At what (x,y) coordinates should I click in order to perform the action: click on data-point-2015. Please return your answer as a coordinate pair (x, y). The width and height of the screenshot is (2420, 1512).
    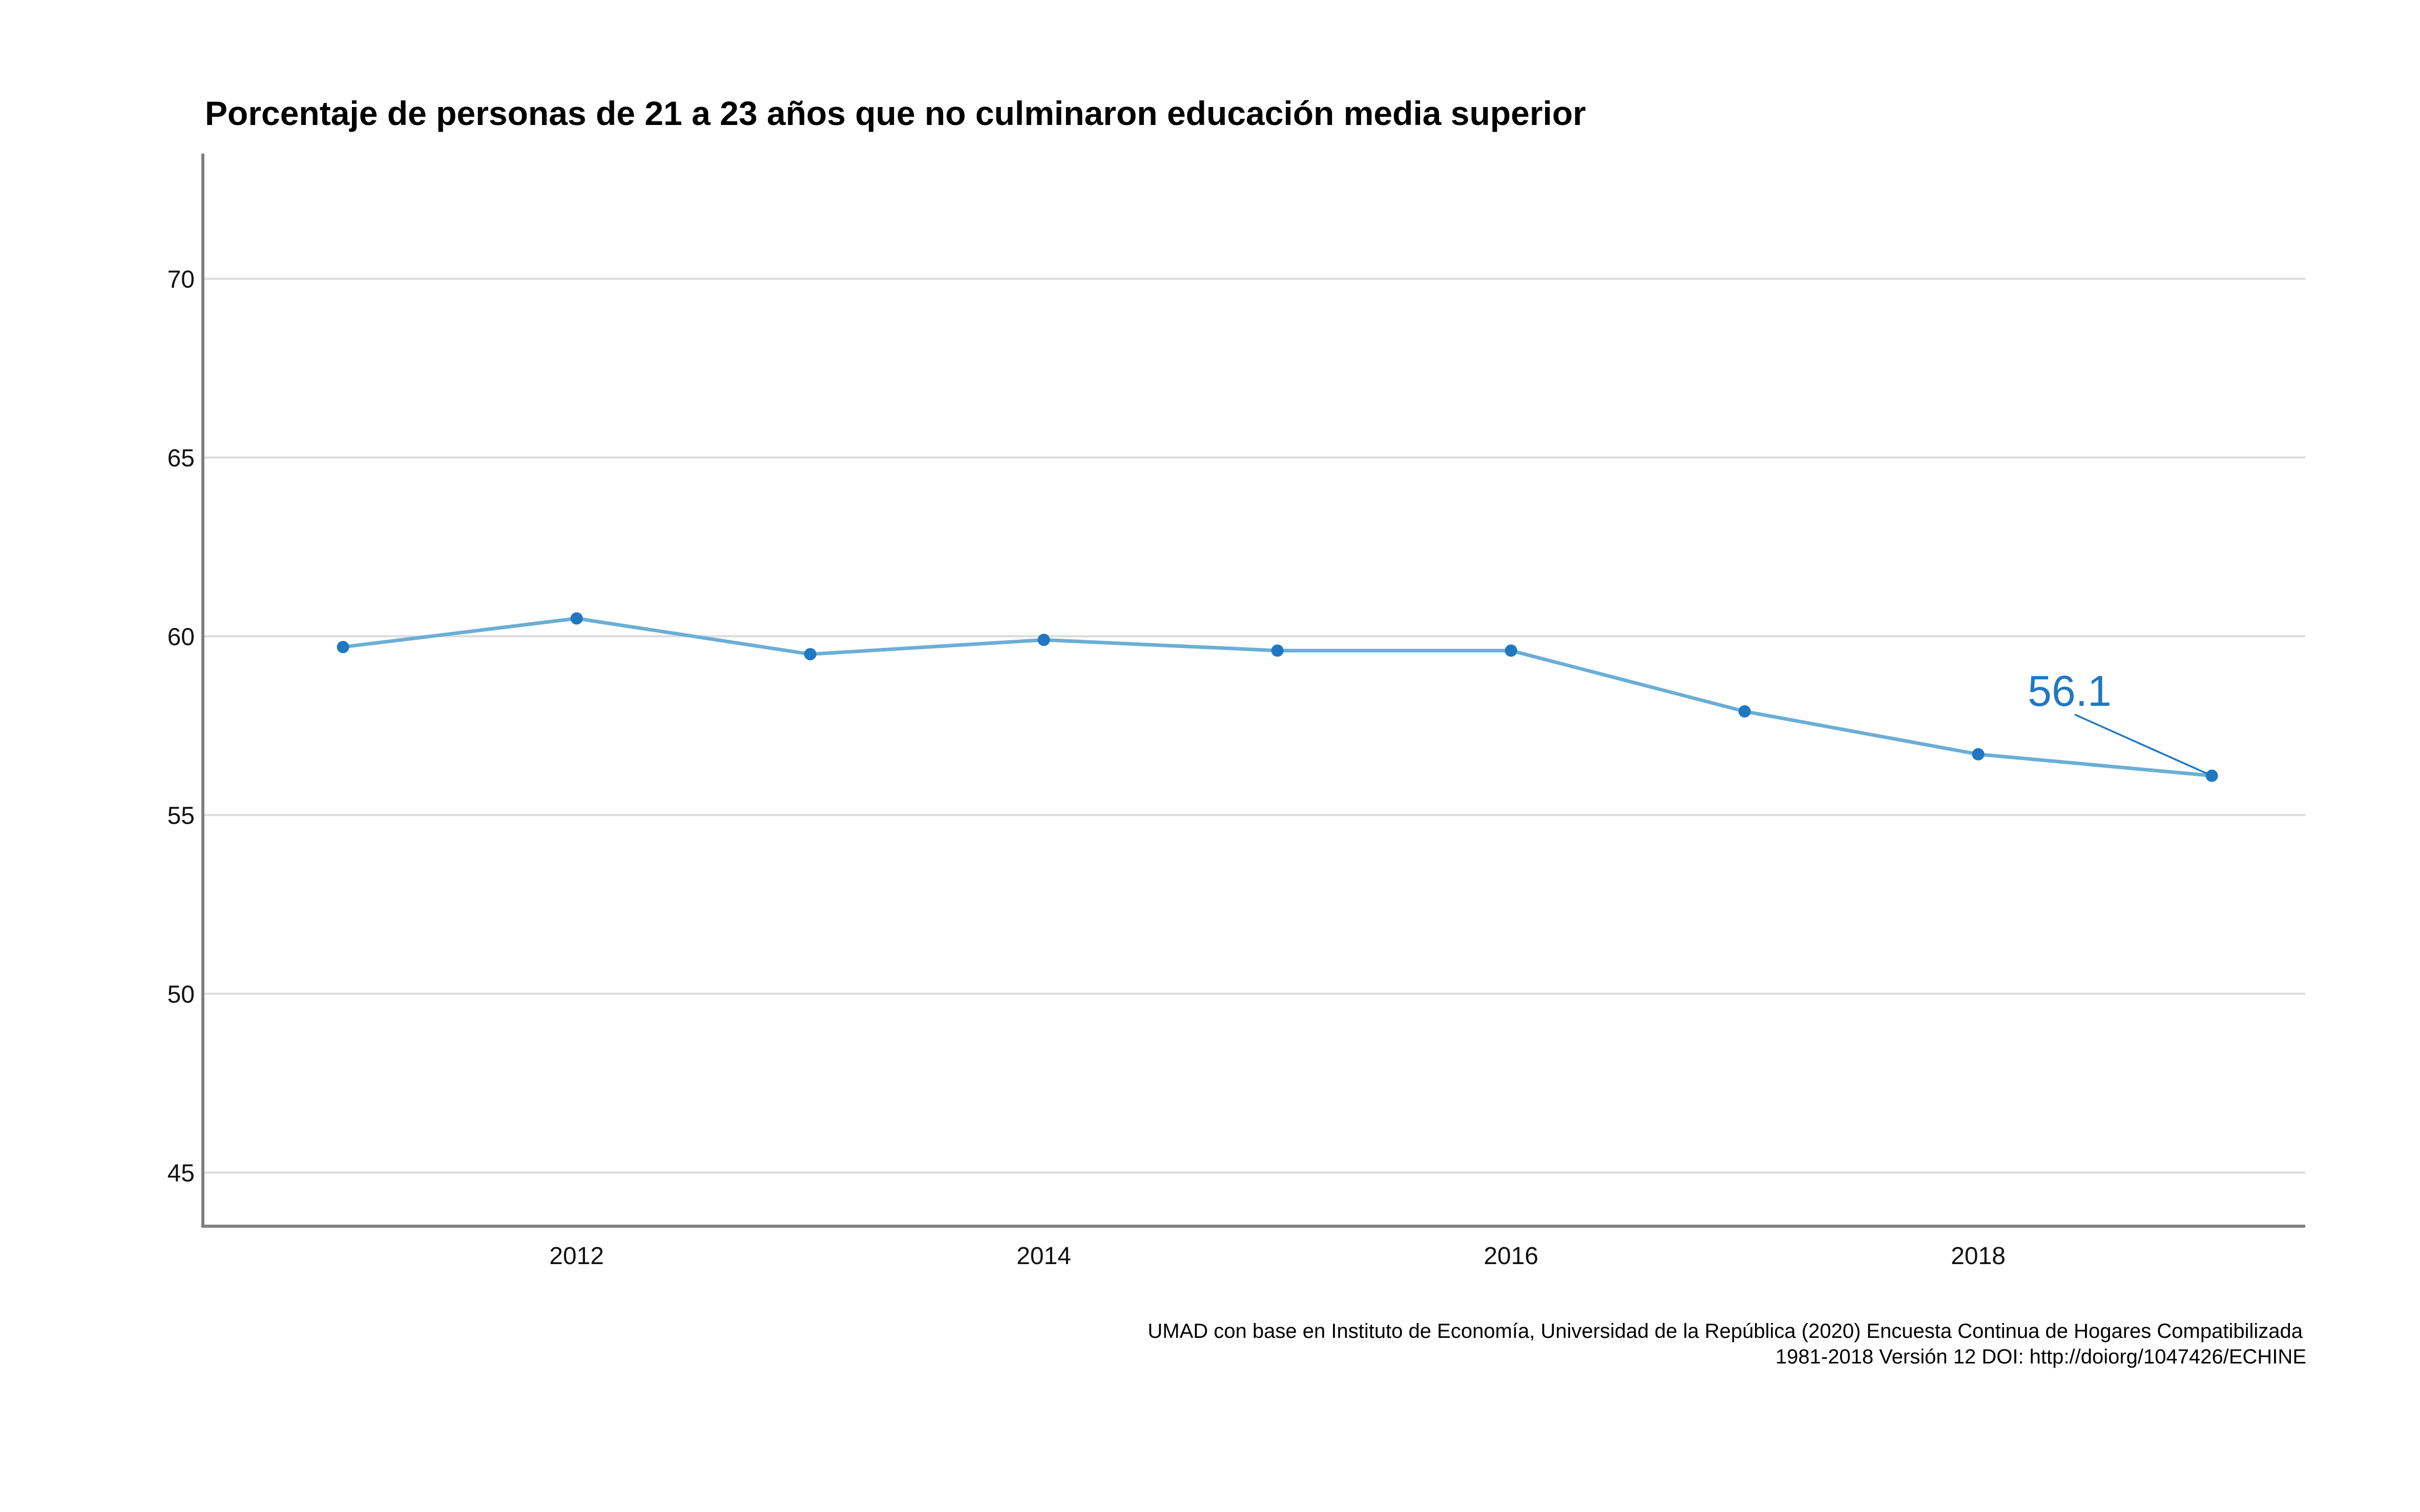
    Looking at the image, I should click on (1277, 650).